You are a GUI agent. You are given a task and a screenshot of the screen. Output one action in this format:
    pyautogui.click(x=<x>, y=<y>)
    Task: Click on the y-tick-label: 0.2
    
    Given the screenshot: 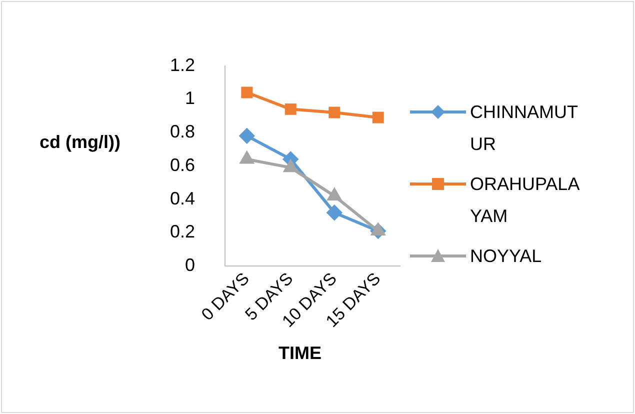 What is the action you would take?
    pyautogui.click(x=183, y=232)
    